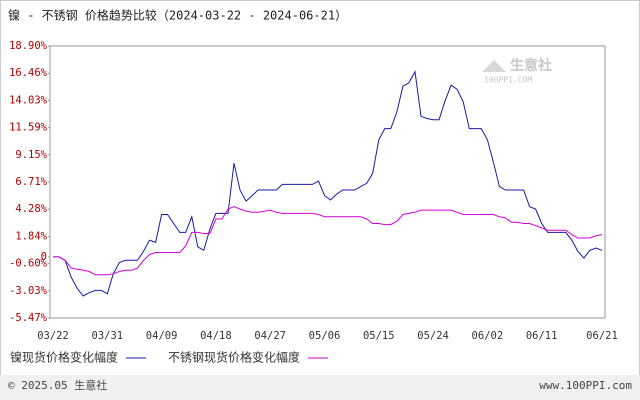  I want to click on y-tick-label: 1.84%, so click(31, 236).